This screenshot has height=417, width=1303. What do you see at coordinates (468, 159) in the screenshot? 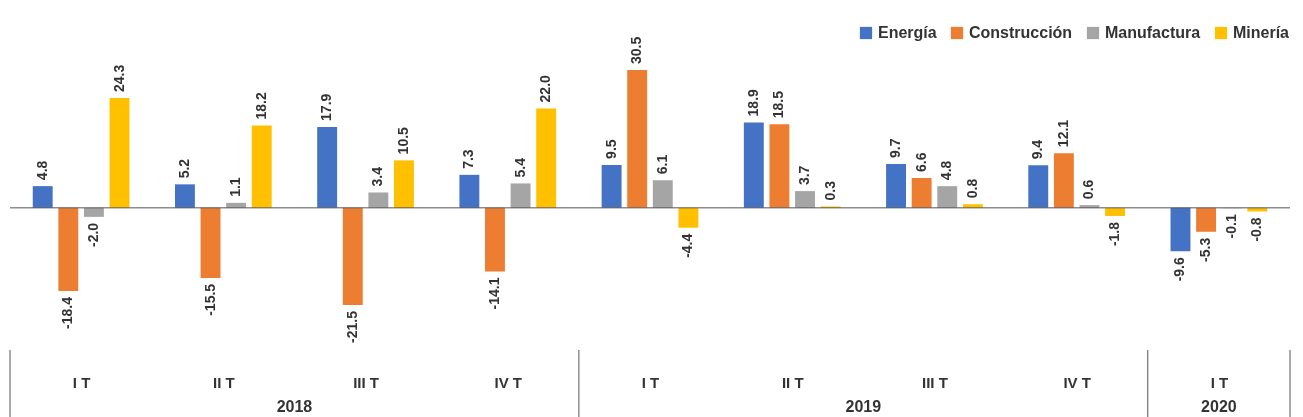
I see `data-label: 7.3` at bounding box center [468, 159].